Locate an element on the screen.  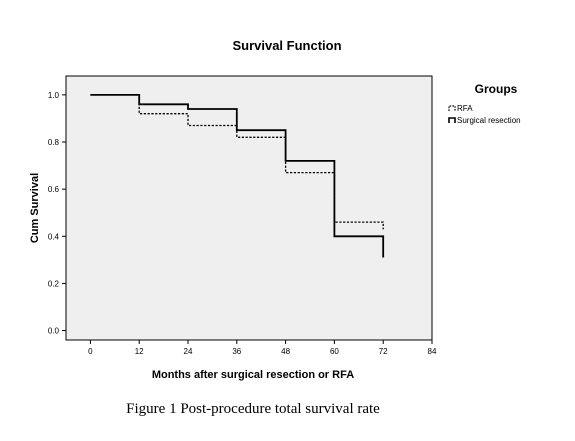
x-tick-label: 24 is located at coordinates (188, 351).